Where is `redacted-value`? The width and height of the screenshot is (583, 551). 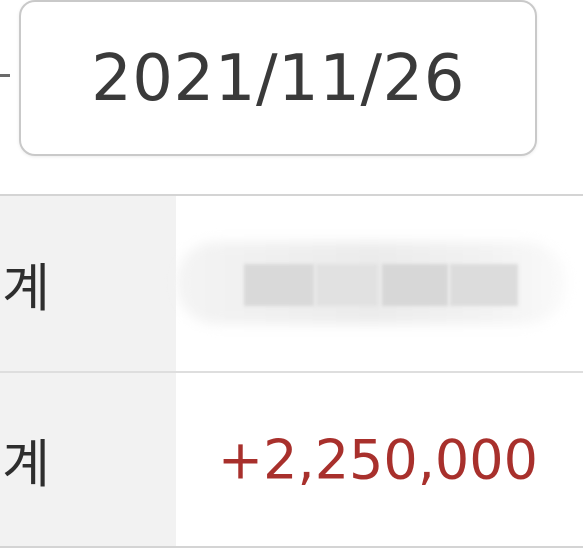
redacted-value is located at coordinates (371, 283).